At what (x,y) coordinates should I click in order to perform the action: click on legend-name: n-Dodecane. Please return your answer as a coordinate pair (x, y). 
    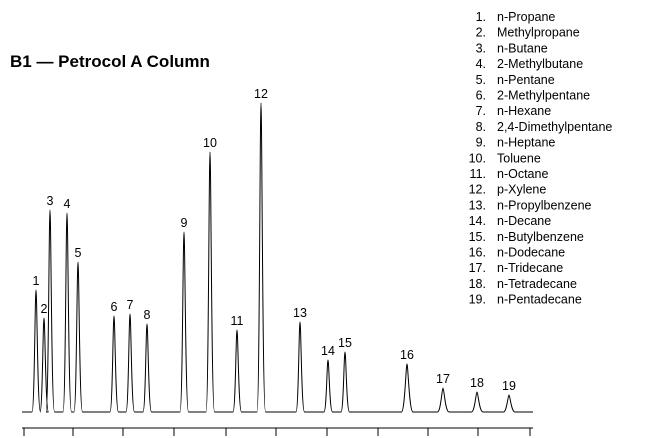
    Looking at the image, I should click on (531, 253).